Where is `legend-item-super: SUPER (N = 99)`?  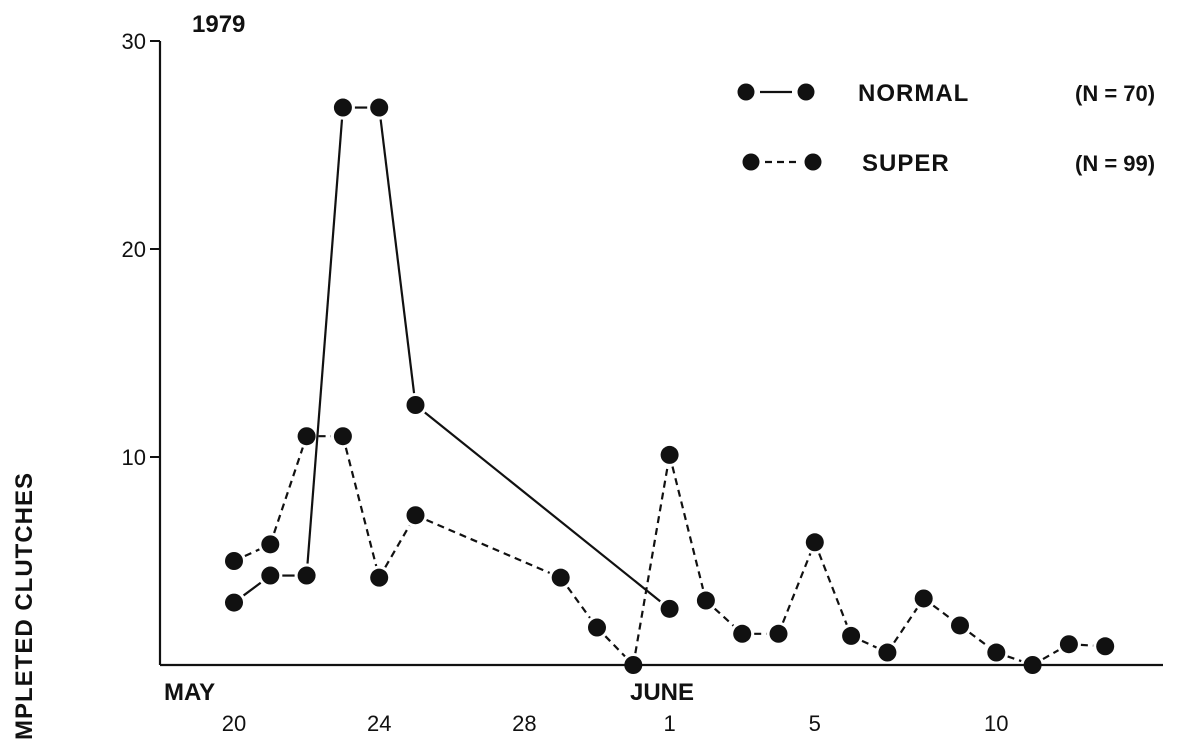 legend-item-super: SUPER (N = 99) is located at coordinates (948, 163).